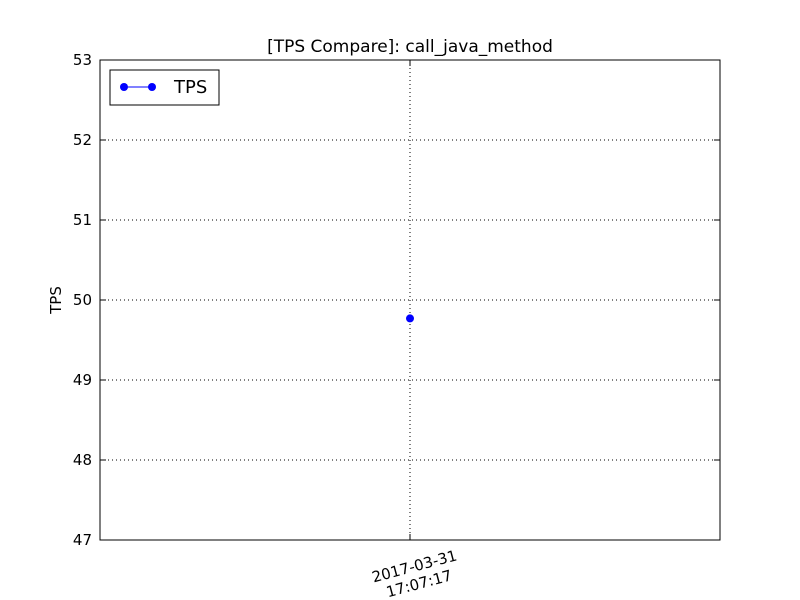 This screenshot has height=600, width=800. Describe the element at coordinates (82, 380) in the screenshot. I see `y-tick-label: 49` at that location.